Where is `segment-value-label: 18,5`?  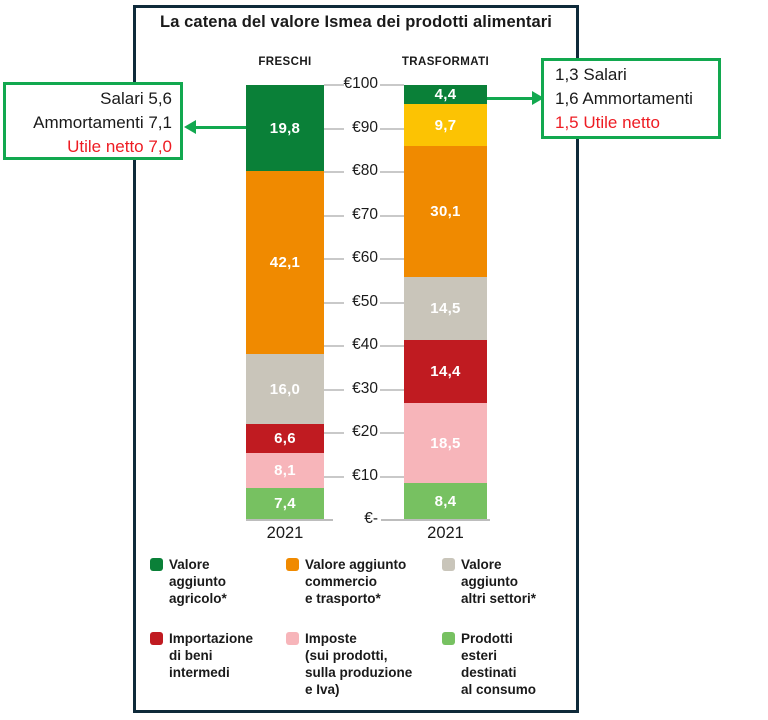
segment-value-label: 18,5 is located at coordinates (445, 443).